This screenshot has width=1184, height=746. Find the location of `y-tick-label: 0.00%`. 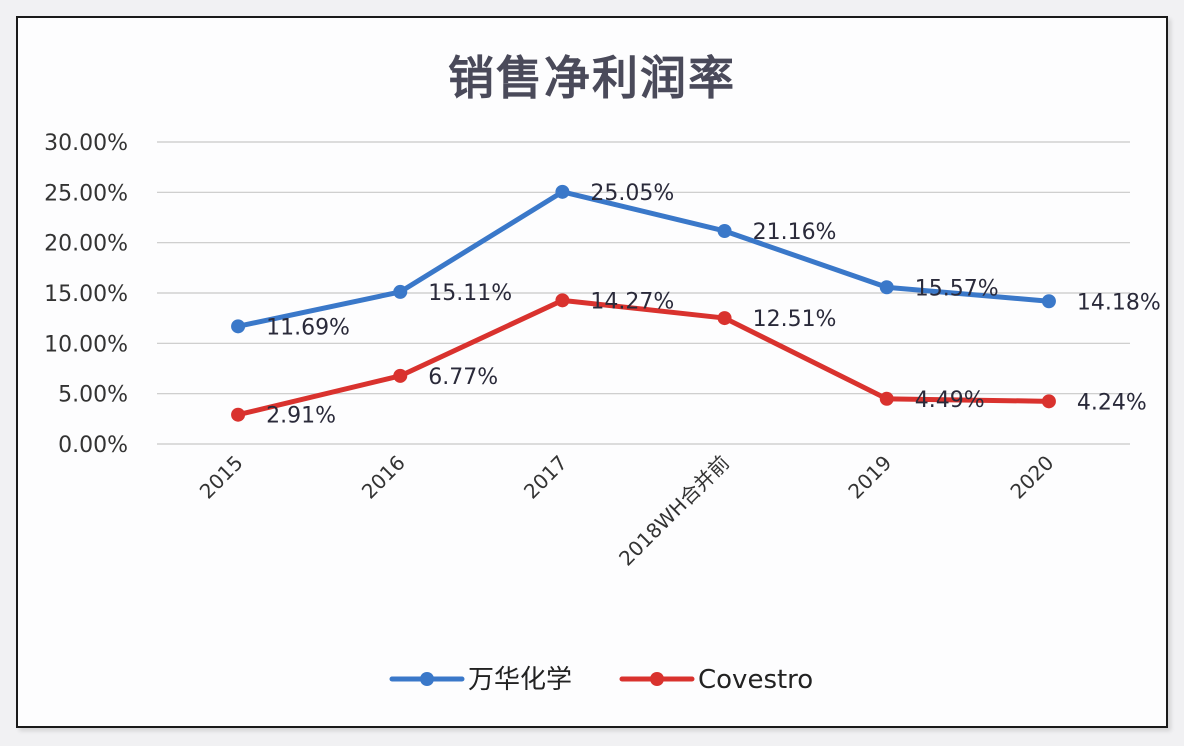

y-tick-label: 0.00% is located at coordinates (93, 445).